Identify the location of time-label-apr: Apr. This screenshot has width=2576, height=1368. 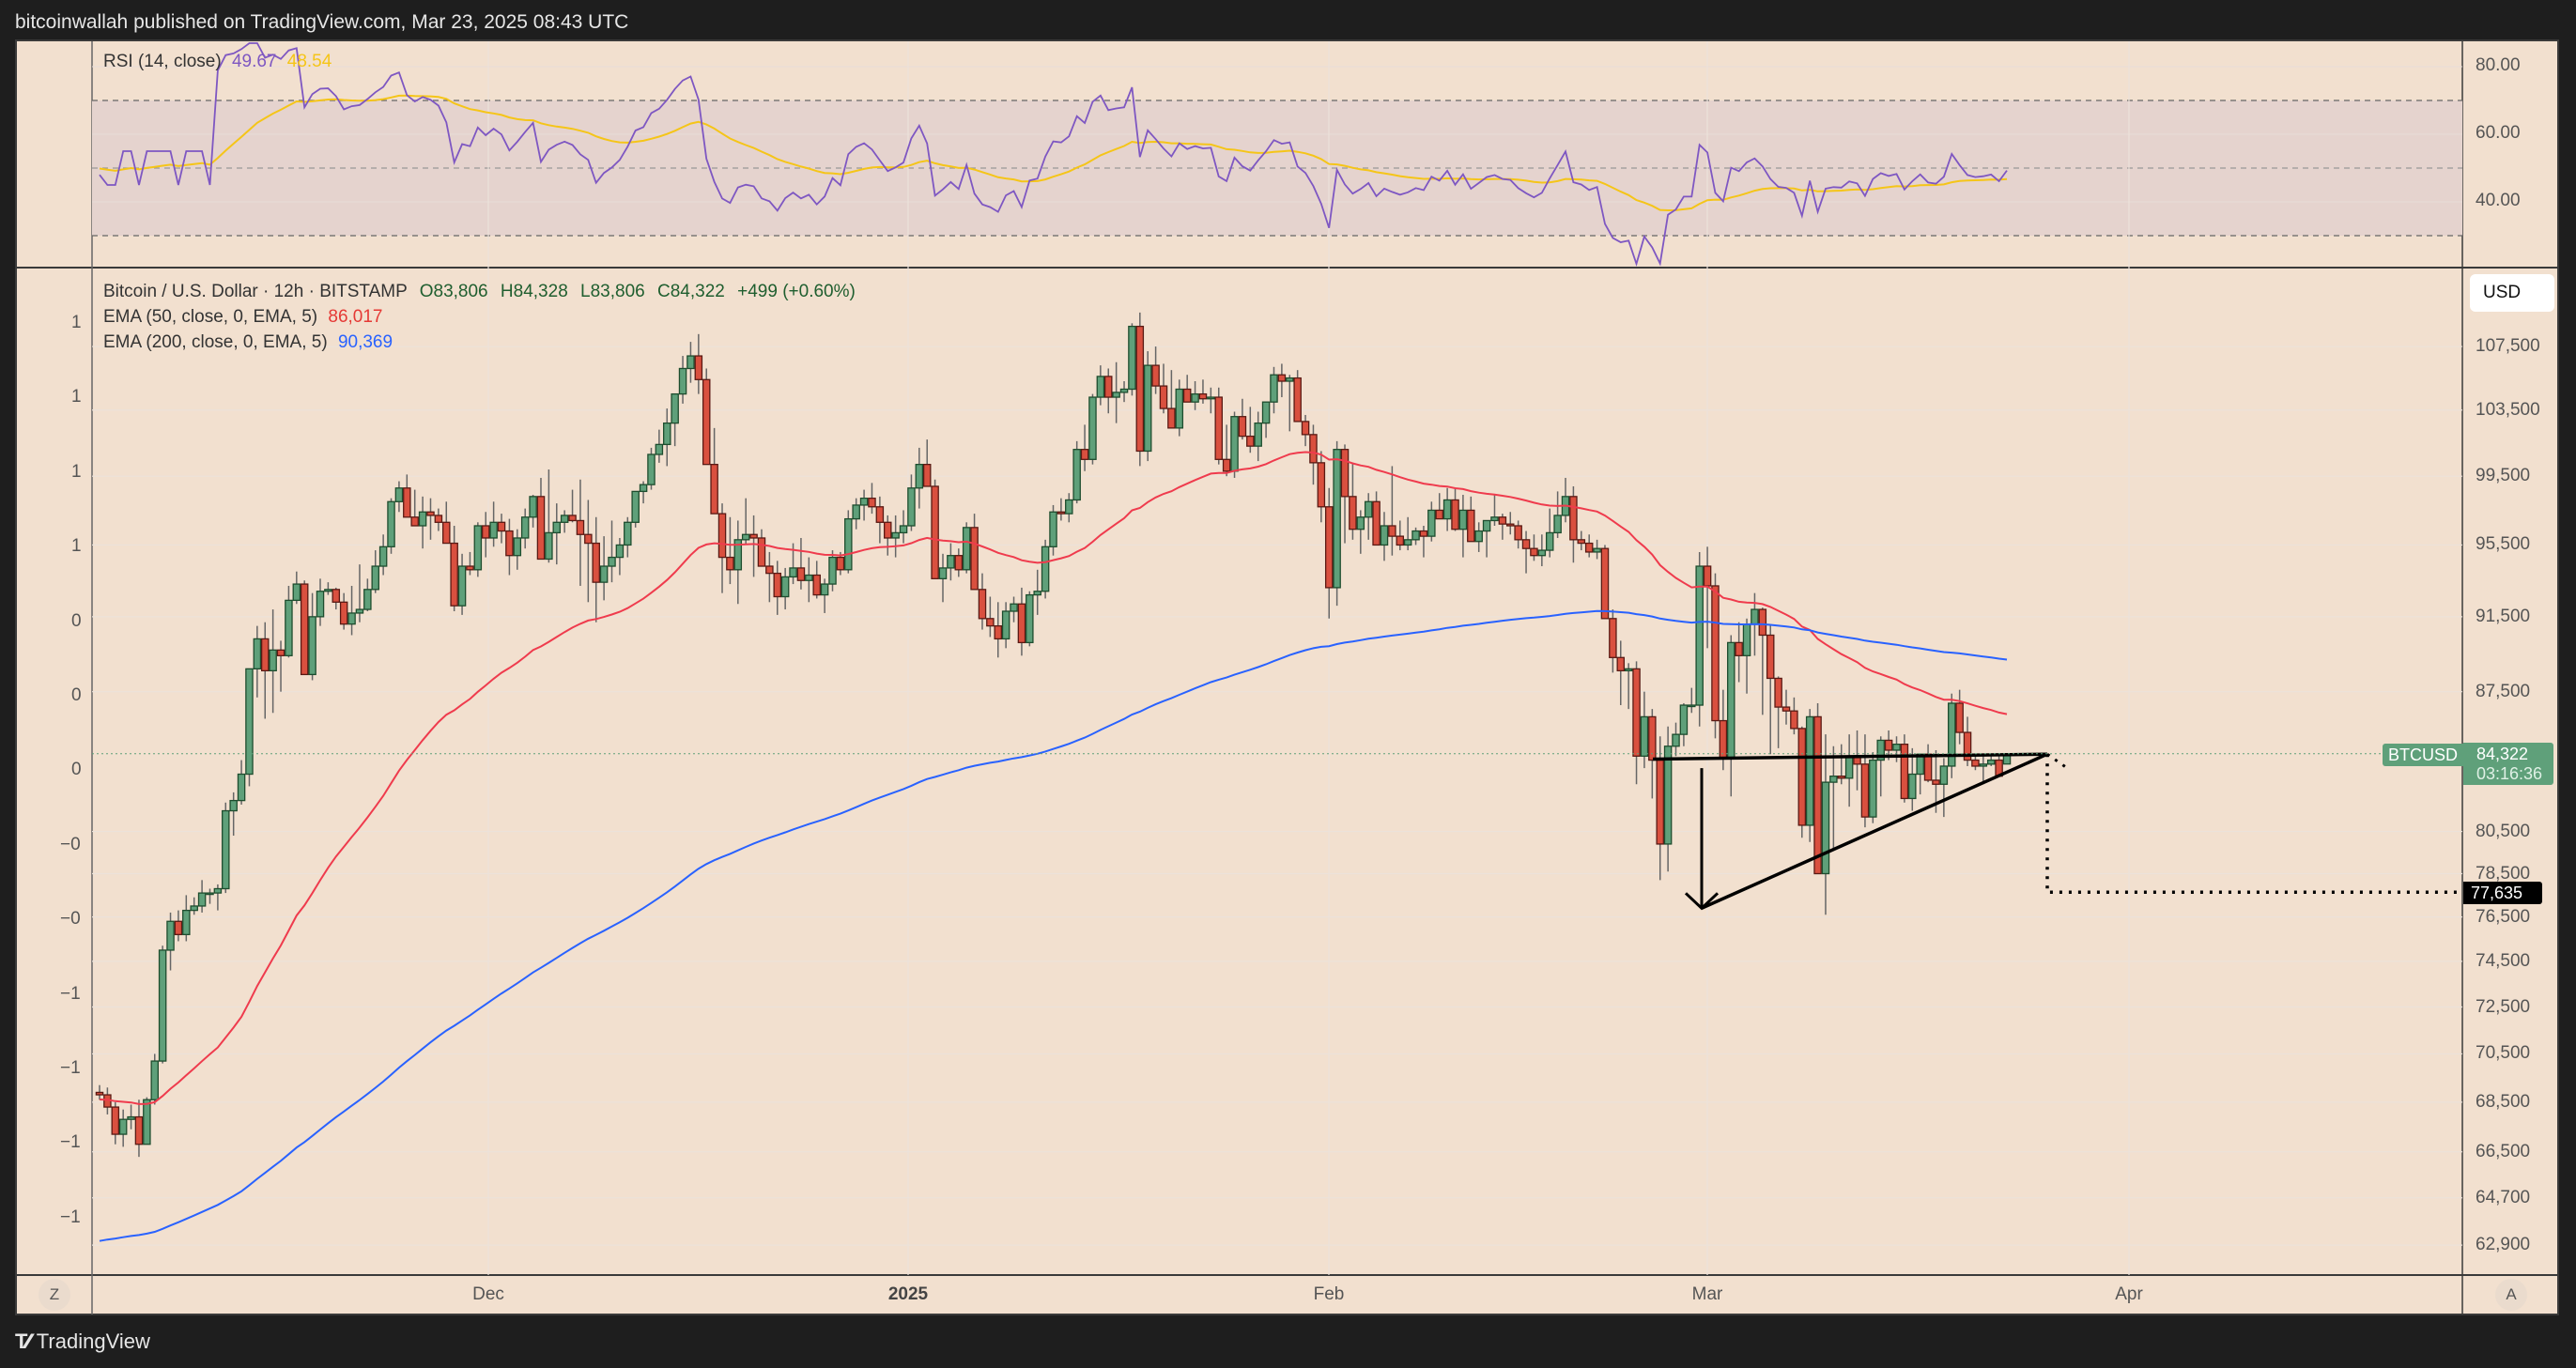
(2129, 1294).